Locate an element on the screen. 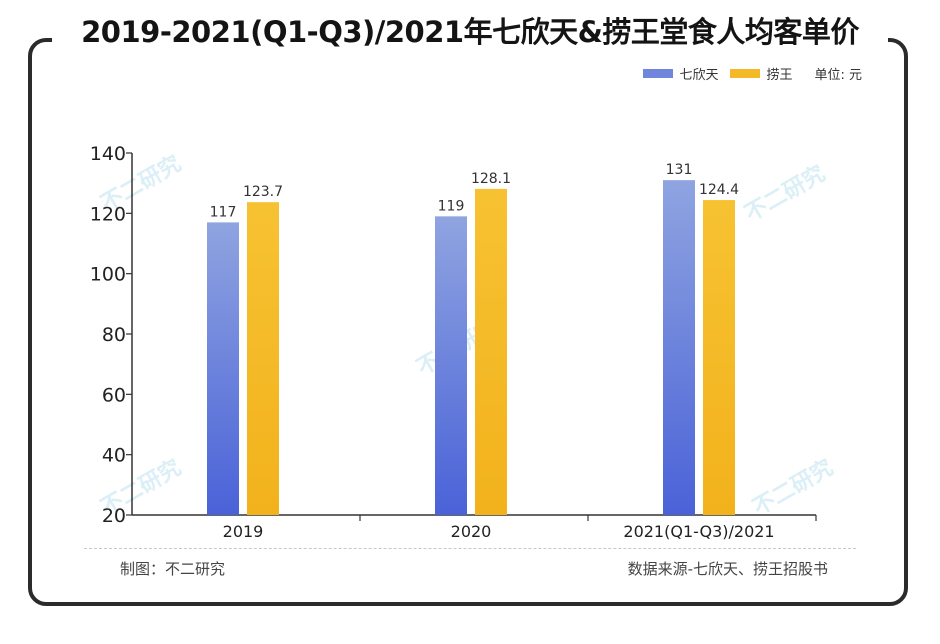  legend: 七欣天 捞王 单位: 元 is located at coordinates (746, 73).